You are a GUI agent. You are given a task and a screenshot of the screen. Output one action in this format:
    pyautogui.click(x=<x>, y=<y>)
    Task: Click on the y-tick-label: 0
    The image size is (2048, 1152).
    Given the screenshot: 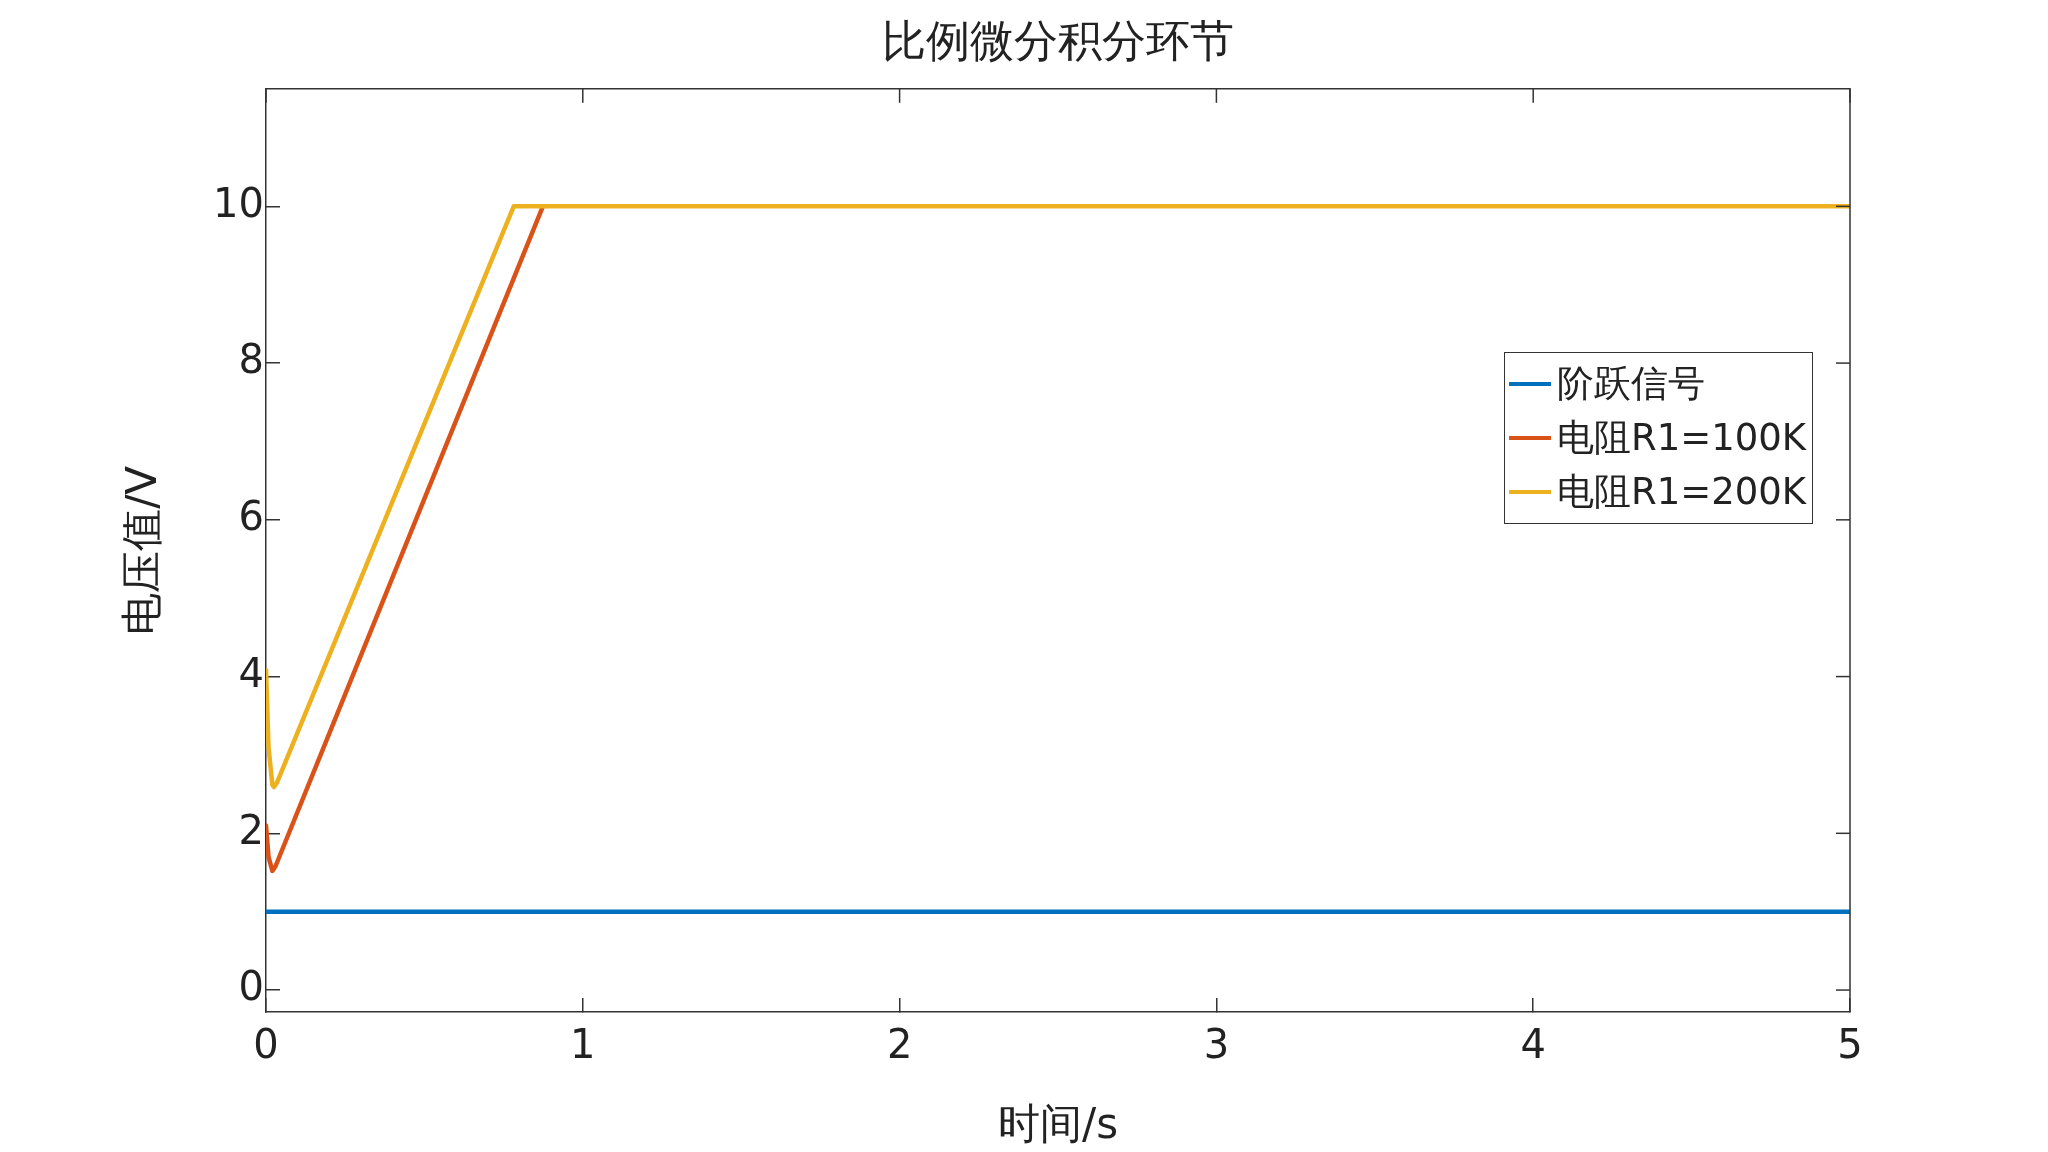 What is the action you would take?
    pyautogui.click(x=251, y=986)
    